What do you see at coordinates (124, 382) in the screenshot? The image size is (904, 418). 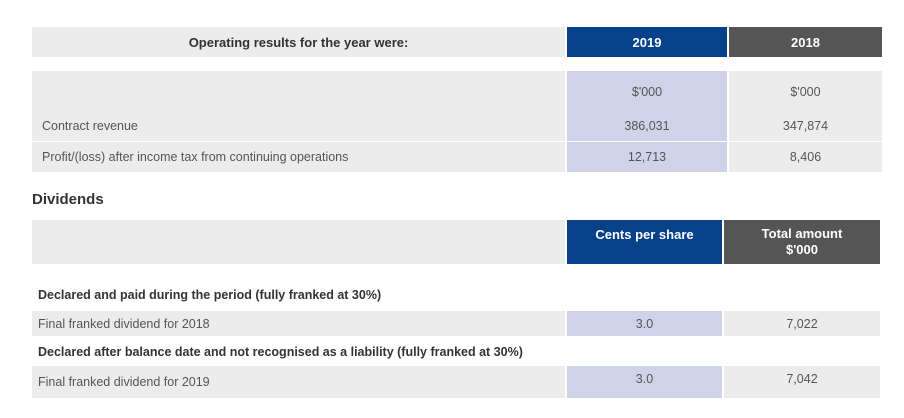 I see `row-final-dividend-2019-label-text: Final franked dividend for 2019` at bounding box center [124, 382].